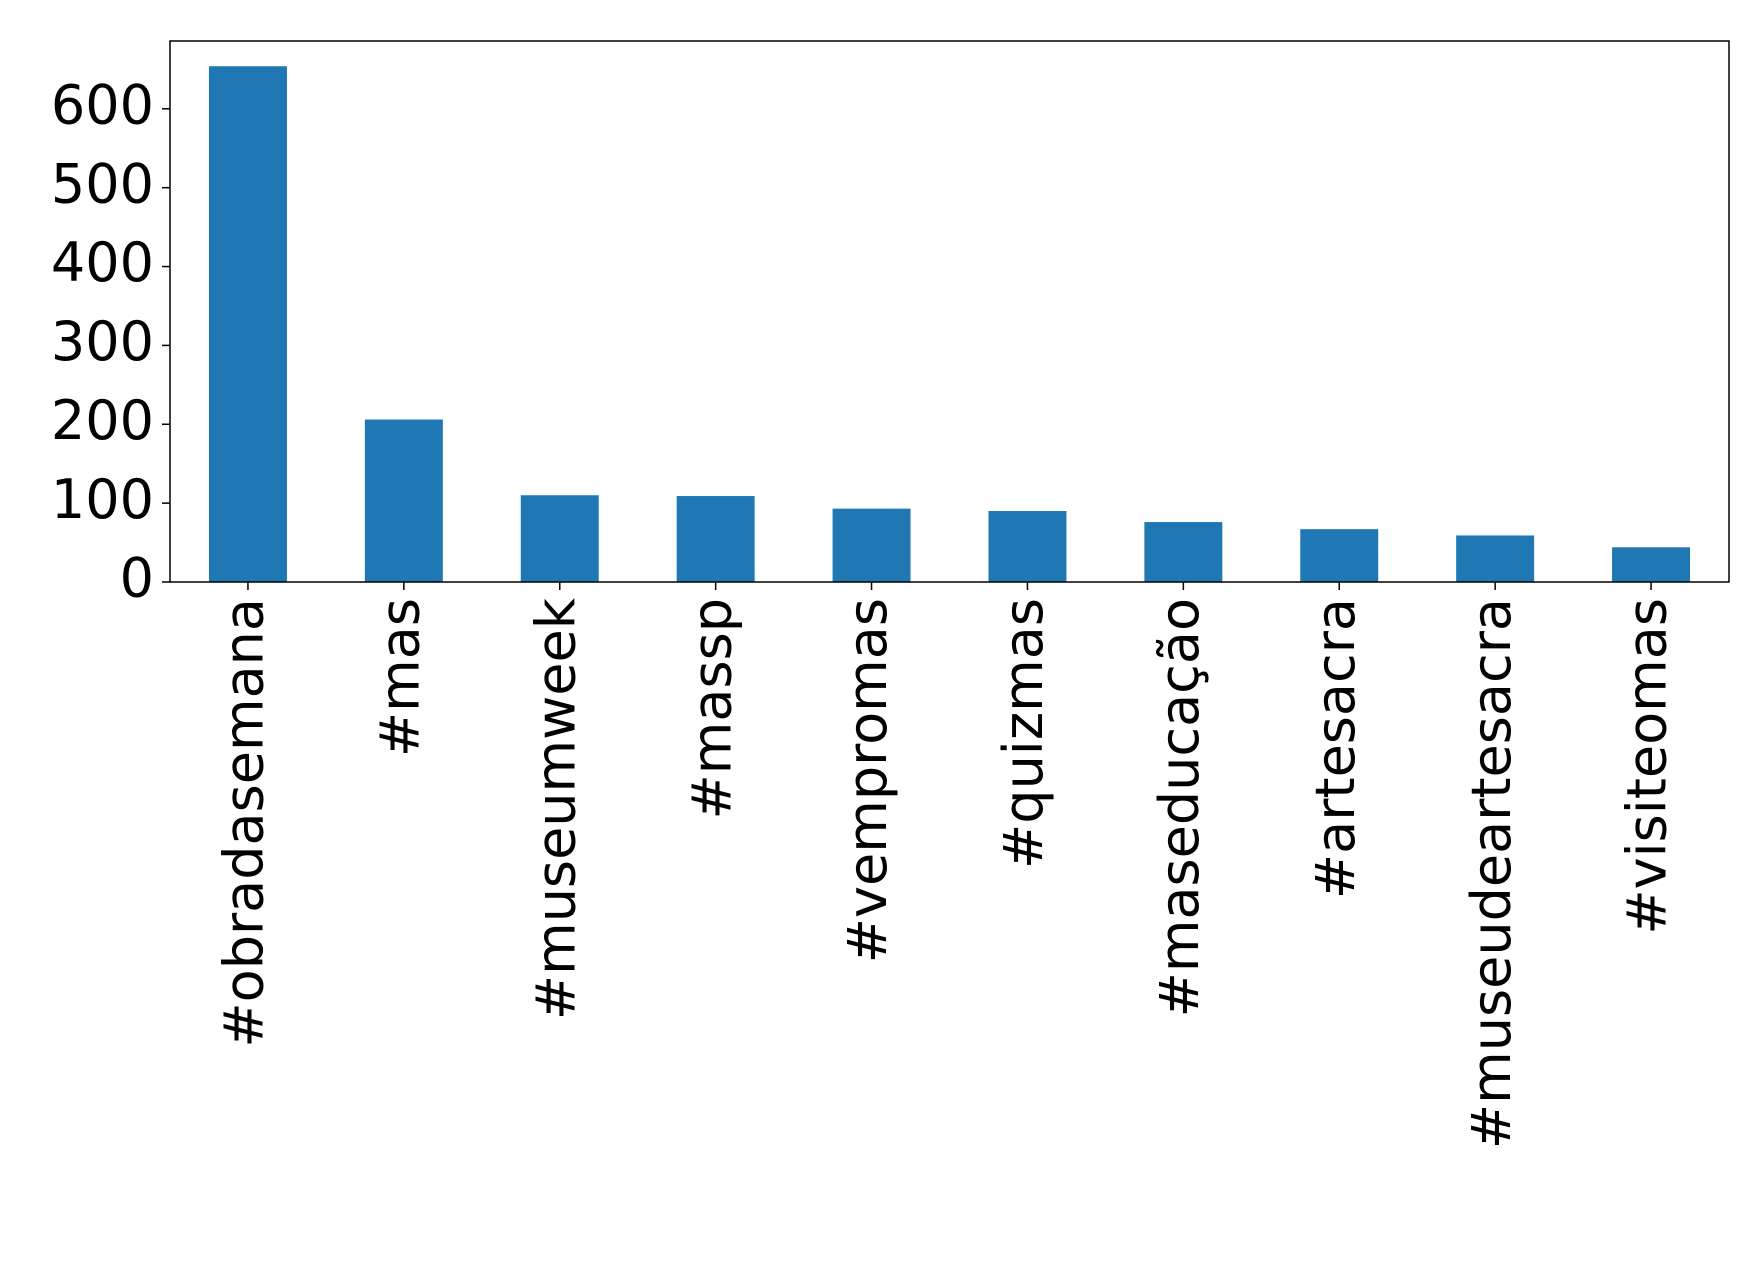 Image resolution: width=1759 pixels, height=1266 pixels. What do you see at coordinates (399, 677) in the screenshot?
I see `x-tick-label: #mas` at bounding box center [399, 677].